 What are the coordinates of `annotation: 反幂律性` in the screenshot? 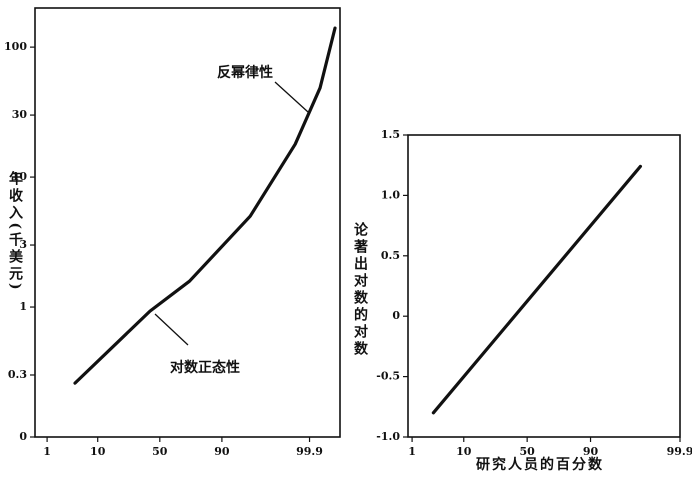 It's located at (245, 72).